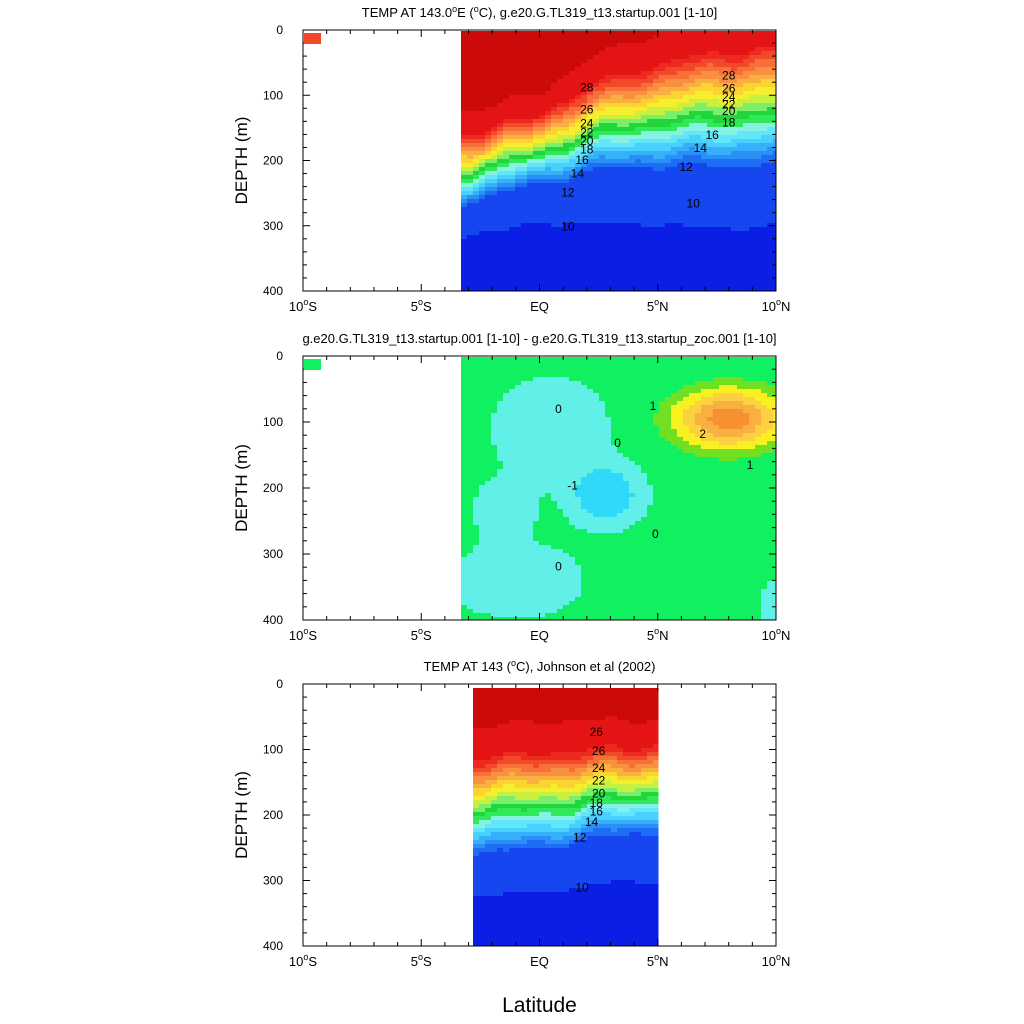 The width and height of the screenshot is (1024, 1024). What do you see at coordinates (312, 38) in the screenshot?
I see `panel-1-swatch` at bounding box center [312, 38].